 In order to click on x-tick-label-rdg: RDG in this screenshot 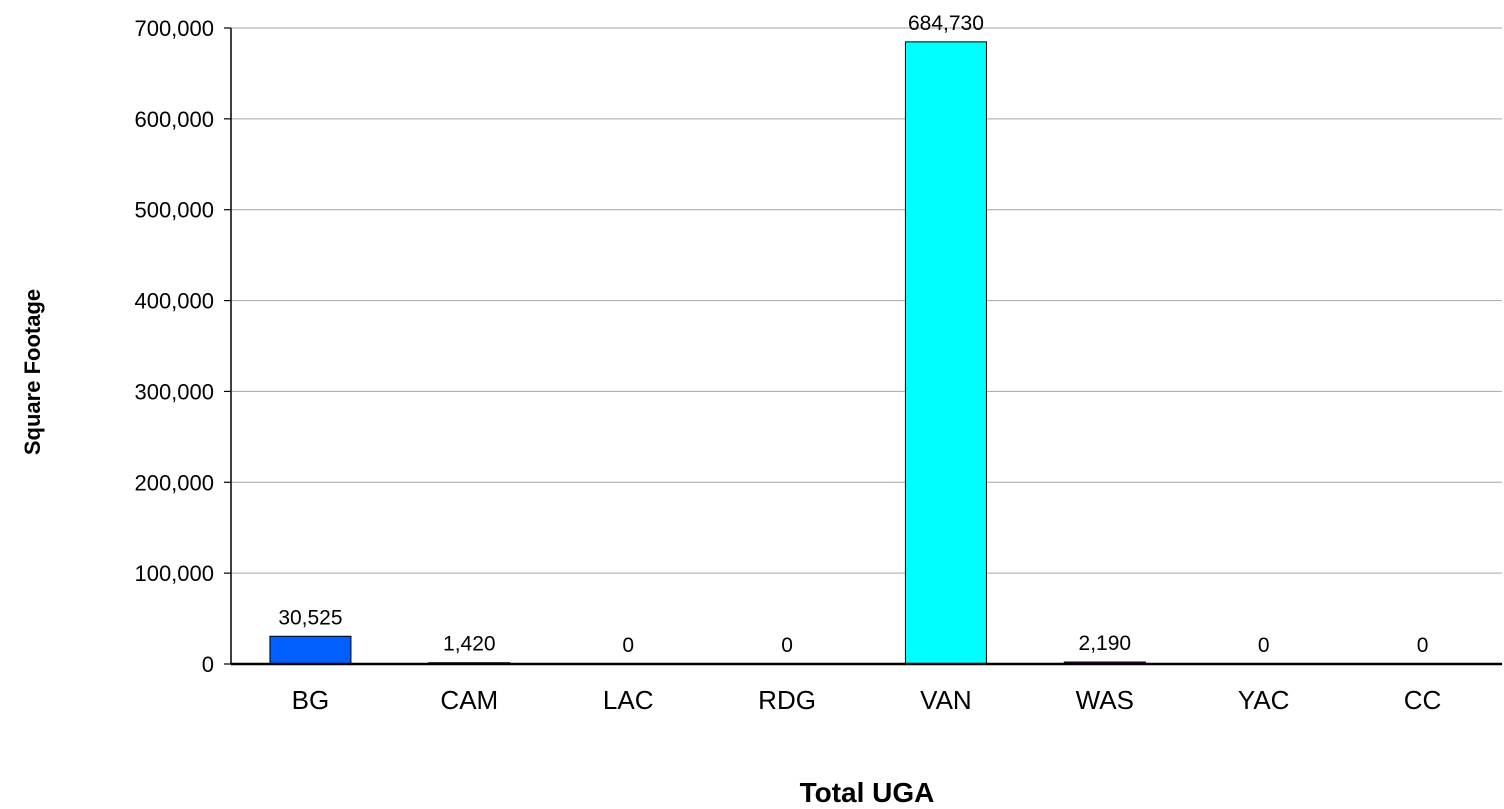, I will do `click(787, 700)`.